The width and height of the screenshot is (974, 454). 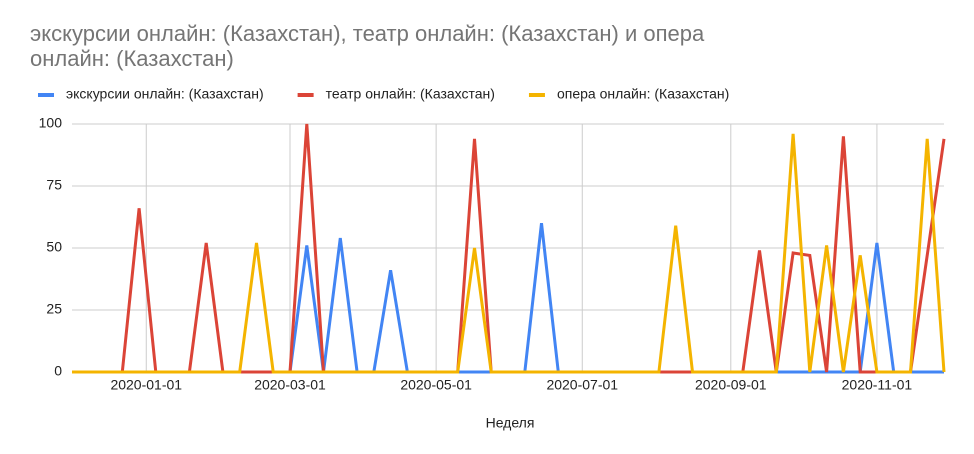 I want to click on legend-label: опера онлайн: (Казахстан), so click(x=643, y=94).